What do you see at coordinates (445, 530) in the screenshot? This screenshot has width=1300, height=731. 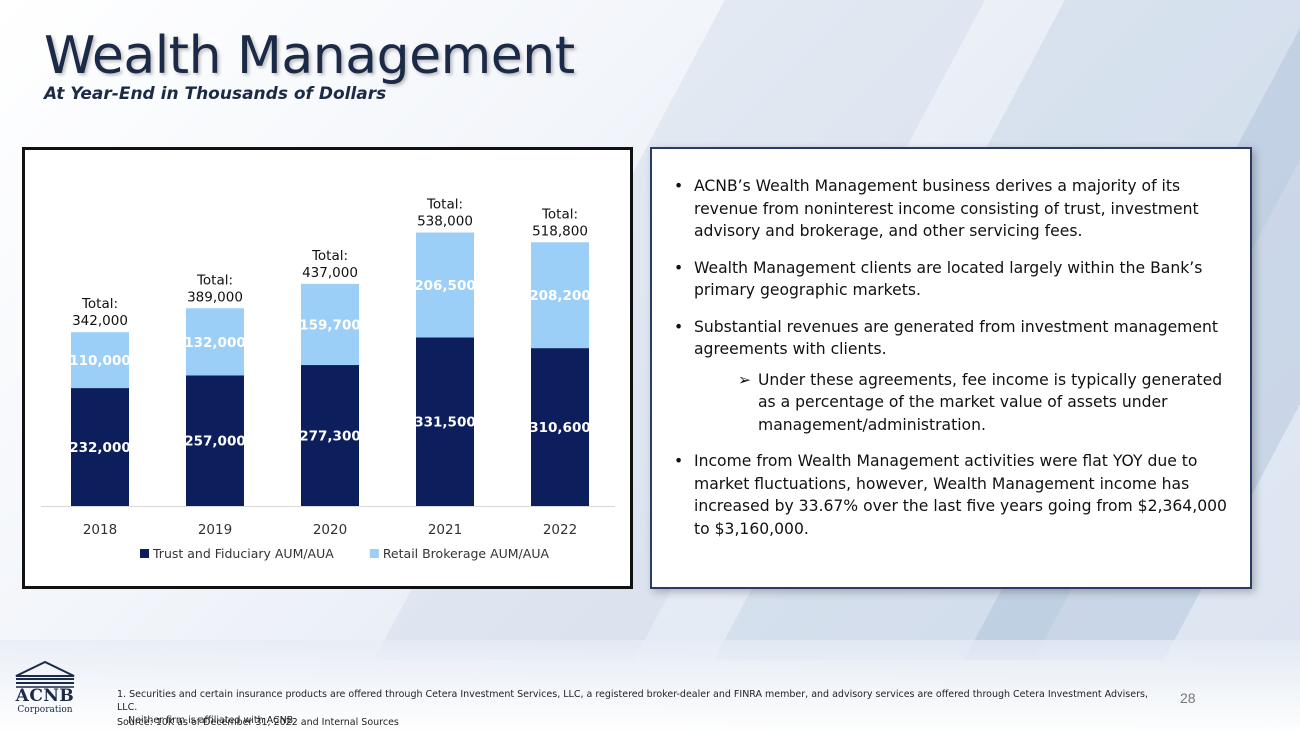 I see `x-tick-label: 2021` at bounding box center [445, 530].